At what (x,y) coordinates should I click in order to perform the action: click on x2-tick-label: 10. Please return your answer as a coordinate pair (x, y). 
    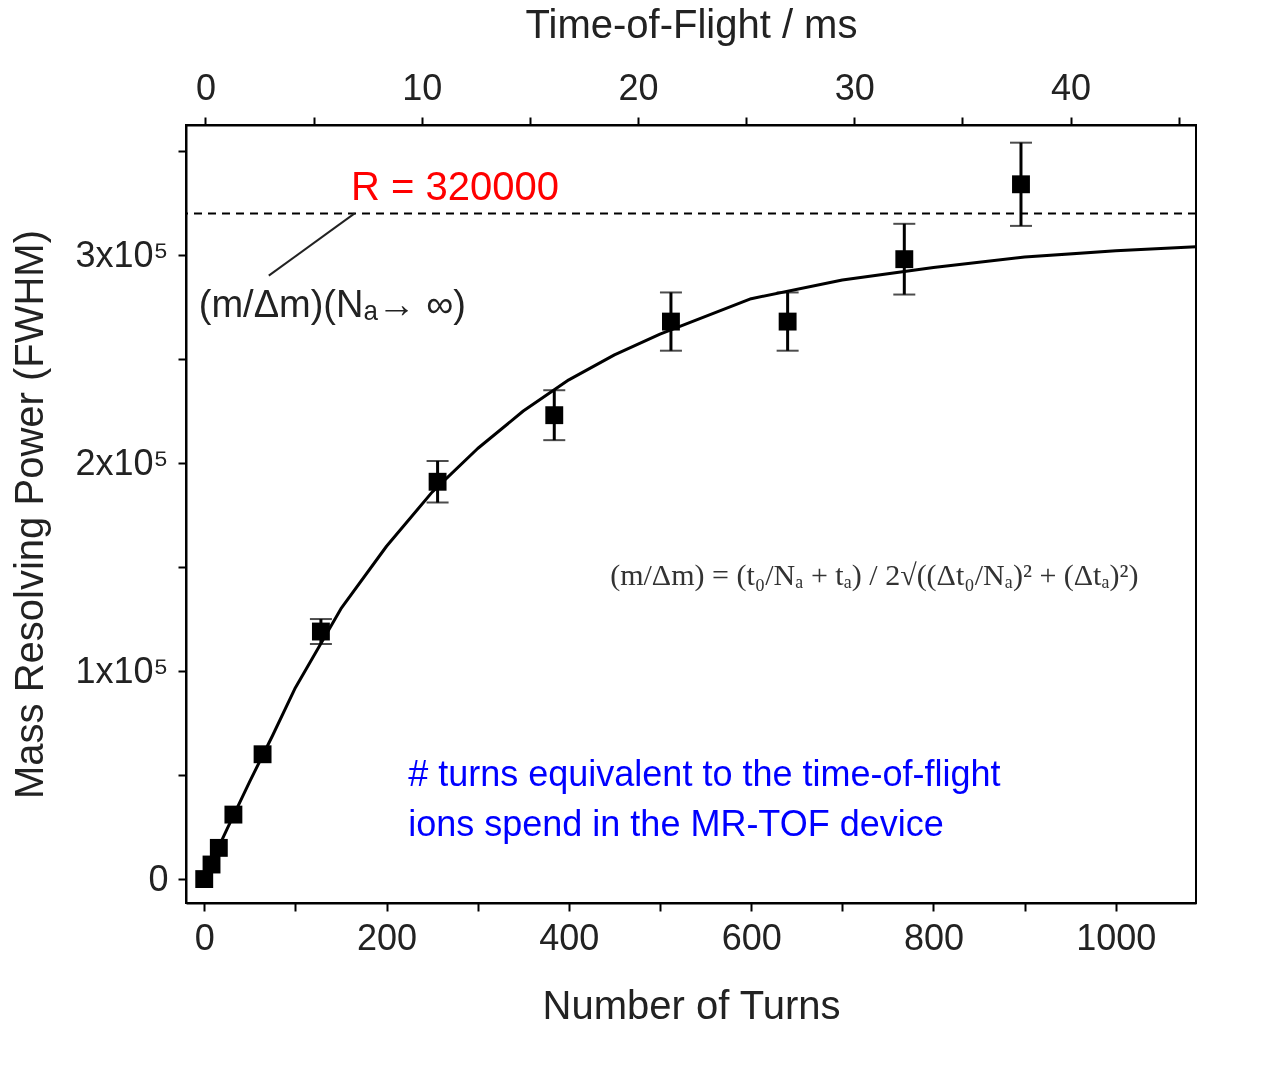
    Looking at the image, I should click on (422, 87).